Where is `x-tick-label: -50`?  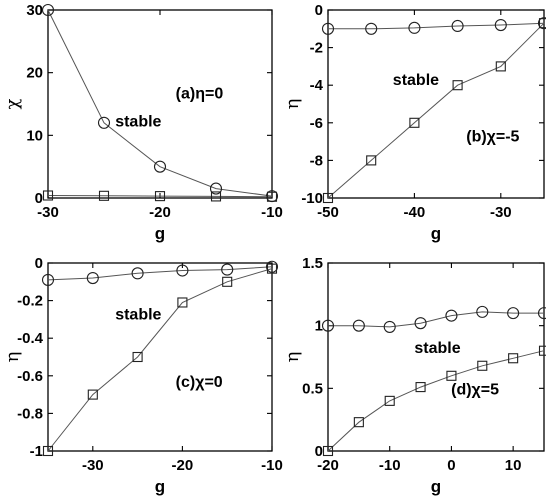
x-tick-label: -50 is located at coordinates (328, 212).